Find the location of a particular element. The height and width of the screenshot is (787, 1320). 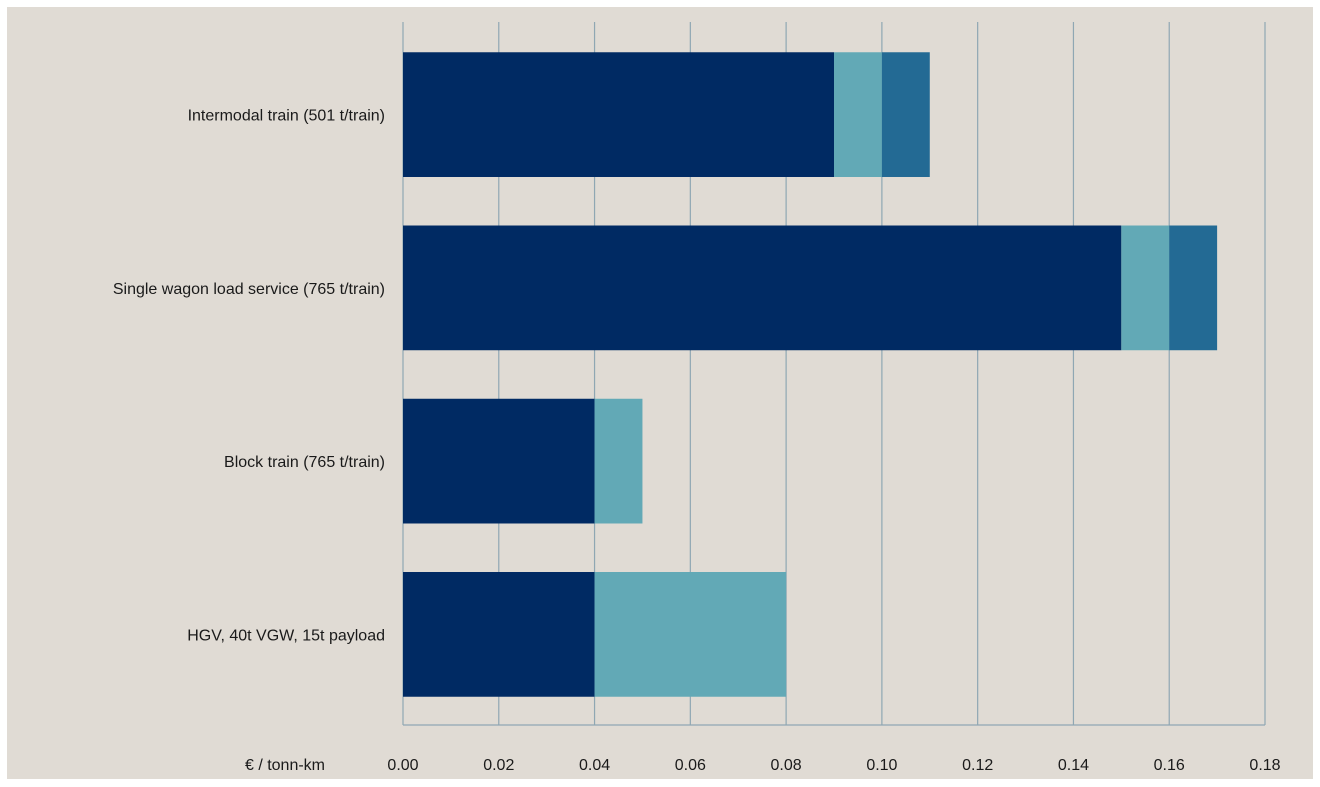

category-label: Single wagon load service (765 t/train) is located at coordinates (249, 289).